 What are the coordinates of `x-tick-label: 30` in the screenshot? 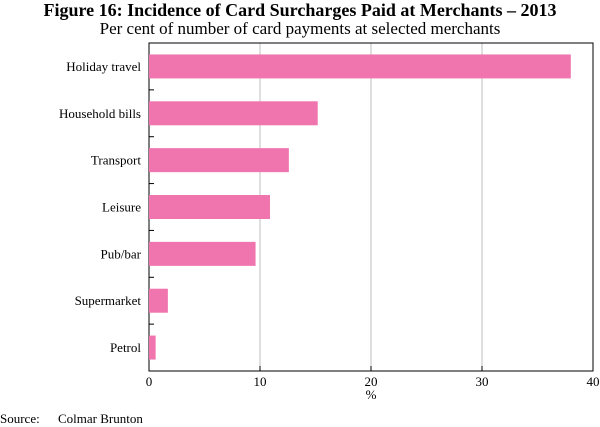 It's located at (482, 381).